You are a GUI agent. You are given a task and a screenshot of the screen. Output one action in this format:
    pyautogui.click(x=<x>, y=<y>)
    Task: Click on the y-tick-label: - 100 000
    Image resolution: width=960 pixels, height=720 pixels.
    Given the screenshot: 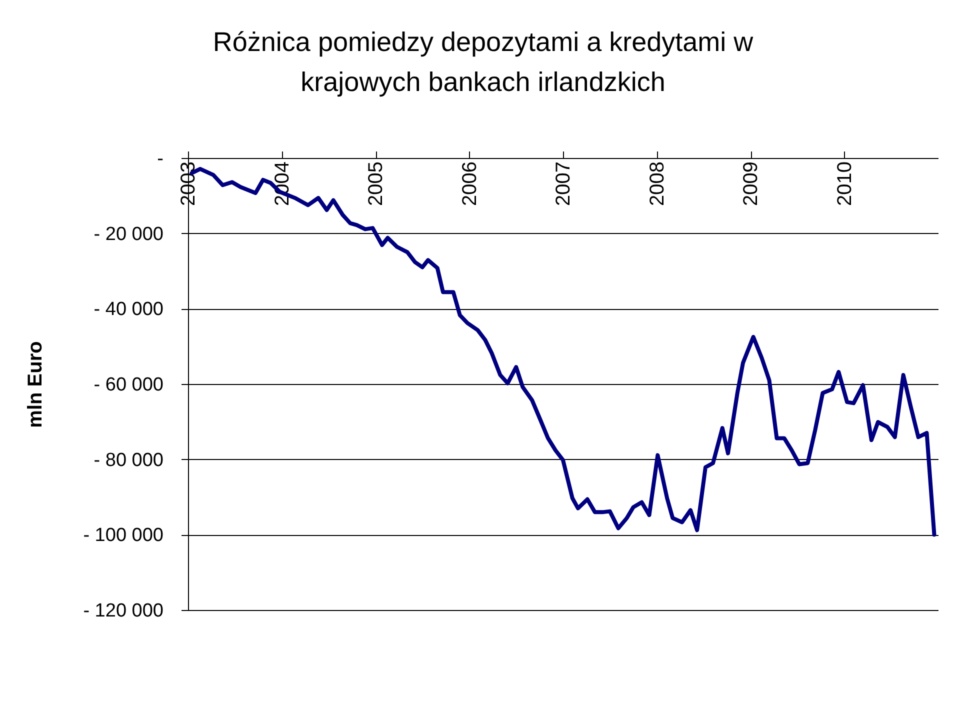 What is the action you would take?
    pyautogui.click(x=123, y=535)
    